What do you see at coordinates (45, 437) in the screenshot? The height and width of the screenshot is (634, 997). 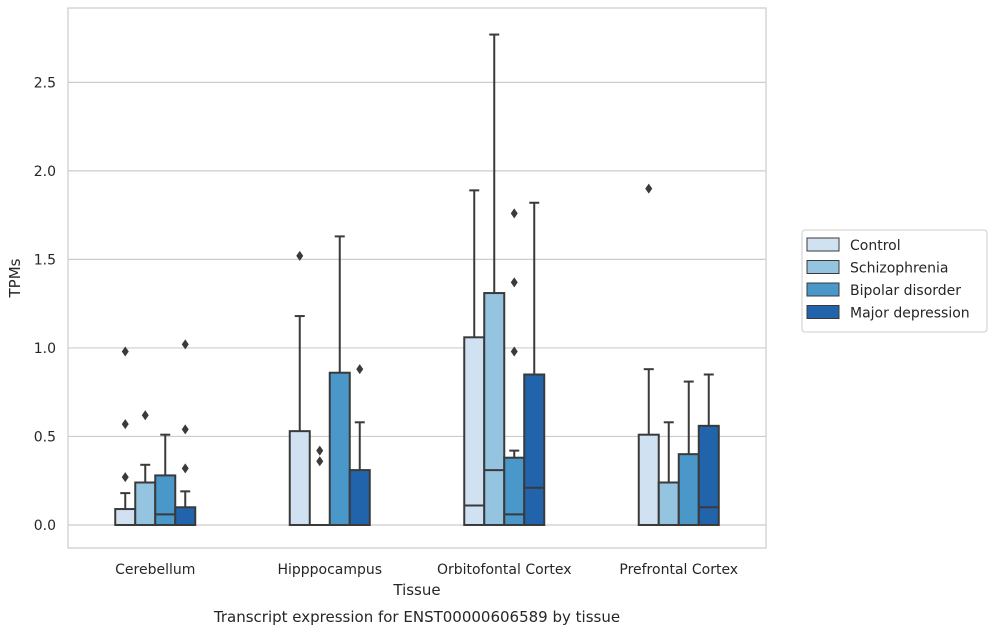 I see `y-tick-label: 0.5` at bounding box center [45, 437].